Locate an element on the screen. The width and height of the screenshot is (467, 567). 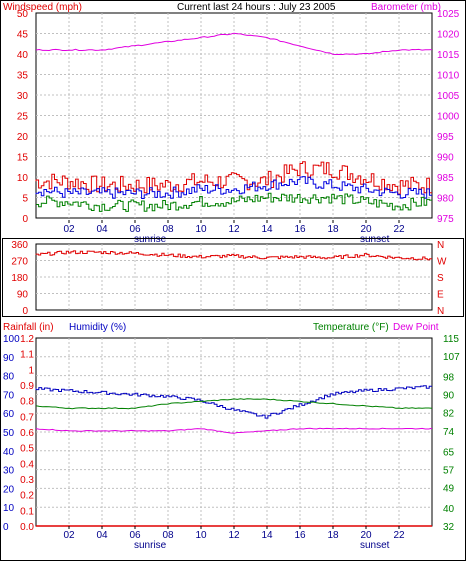
rainfall-tick-label: 0.5 is located at coordinates (27, 449).